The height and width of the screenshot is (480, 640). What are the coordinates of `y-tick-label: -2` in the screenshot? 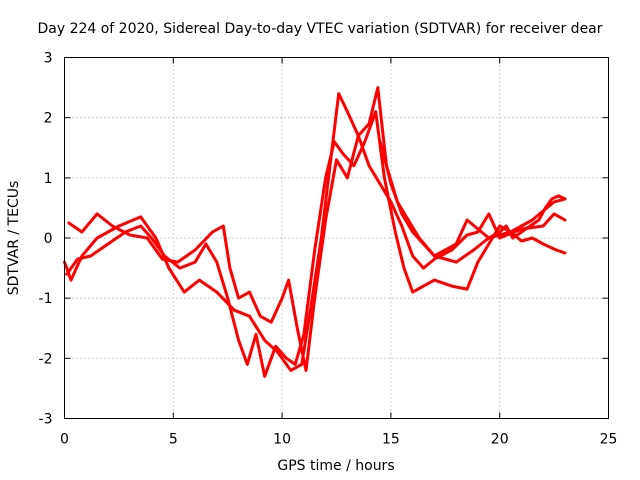 It's located at (46, 359).